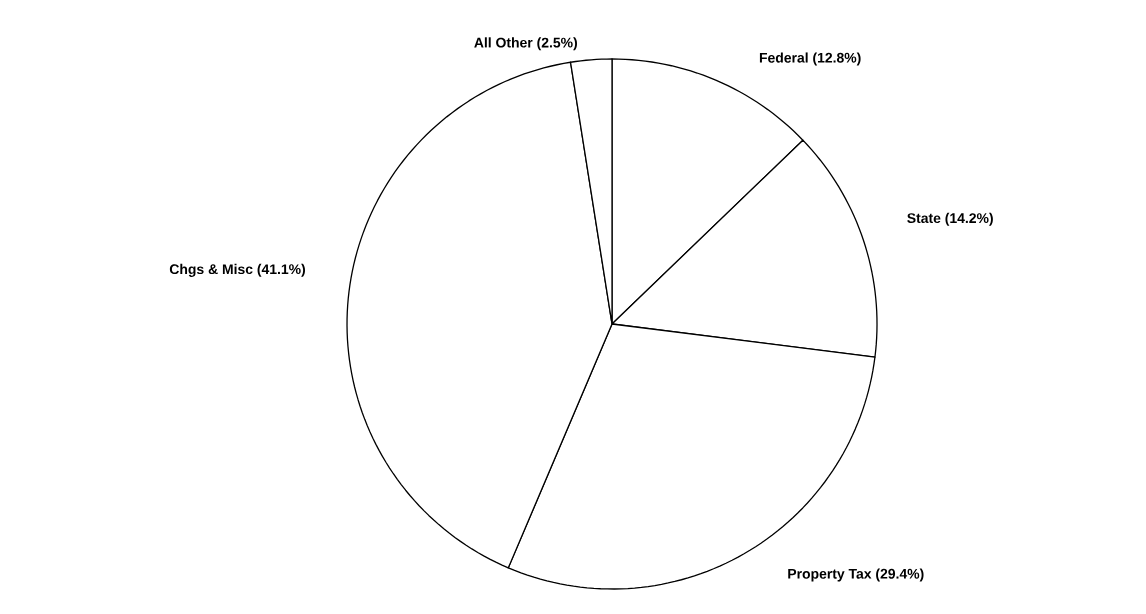  I want to click on slice-label: All Other (2.5%), so click(525, 44).